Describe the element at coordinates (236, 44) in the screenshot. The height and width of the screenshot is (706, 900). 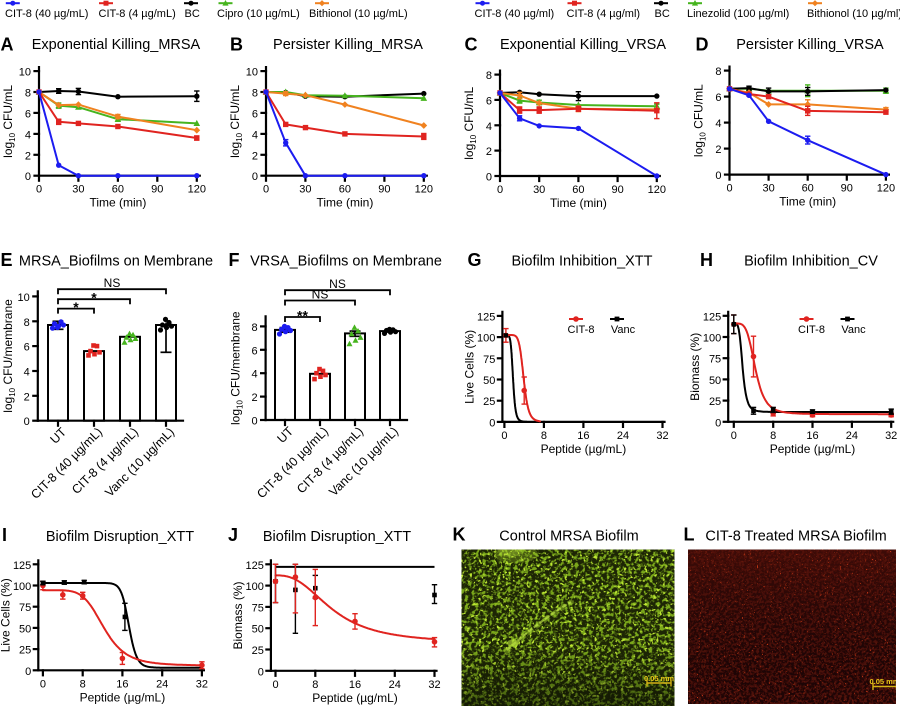
I see `svg-text: B` at that location.